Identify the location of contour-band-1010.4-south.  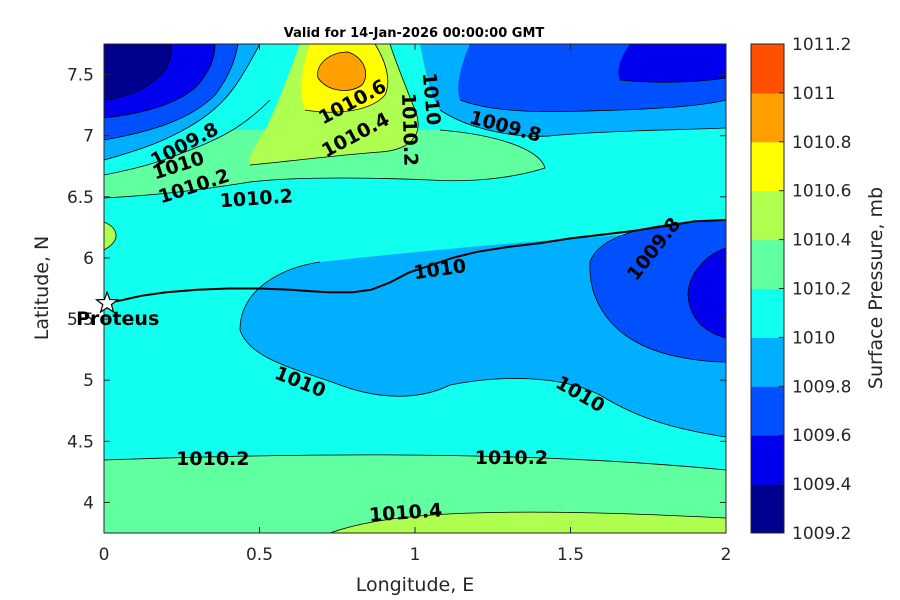
(528, 522).